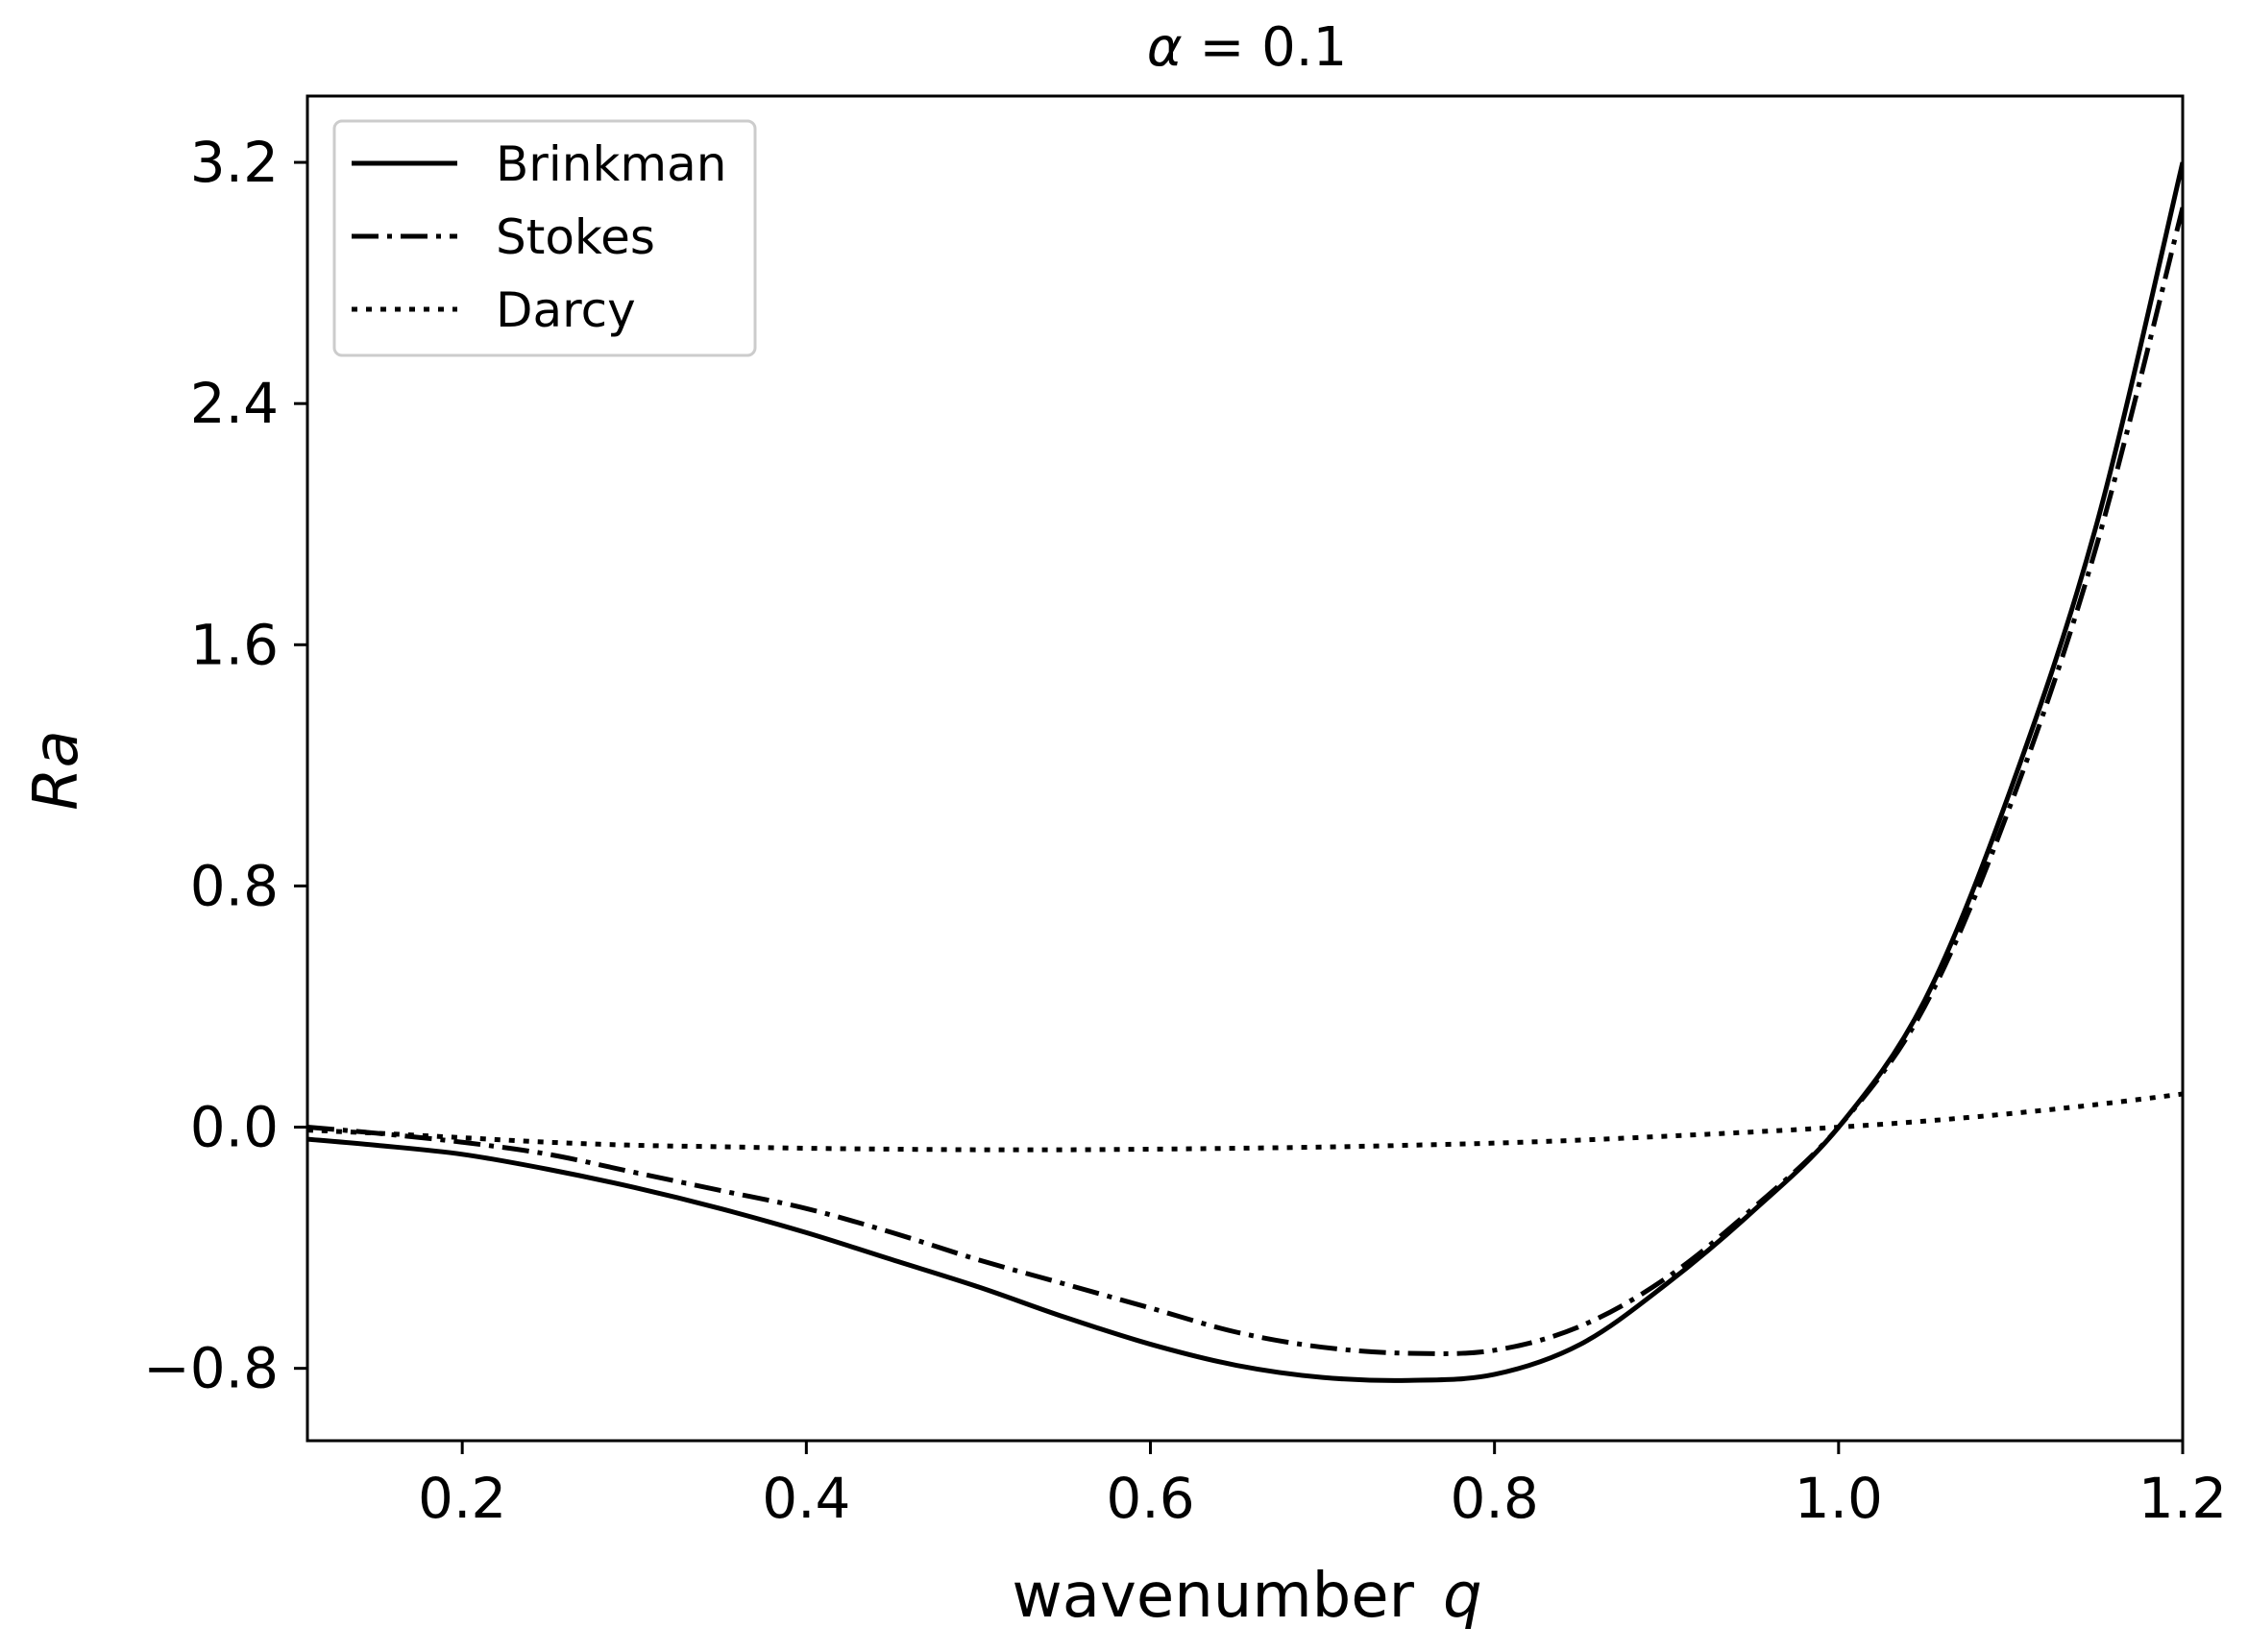 The image size is (2248, 1652). Describe the element at coordinates (235, 403) in the screenshot. I see `y-tick-label: 2.4` at that location.